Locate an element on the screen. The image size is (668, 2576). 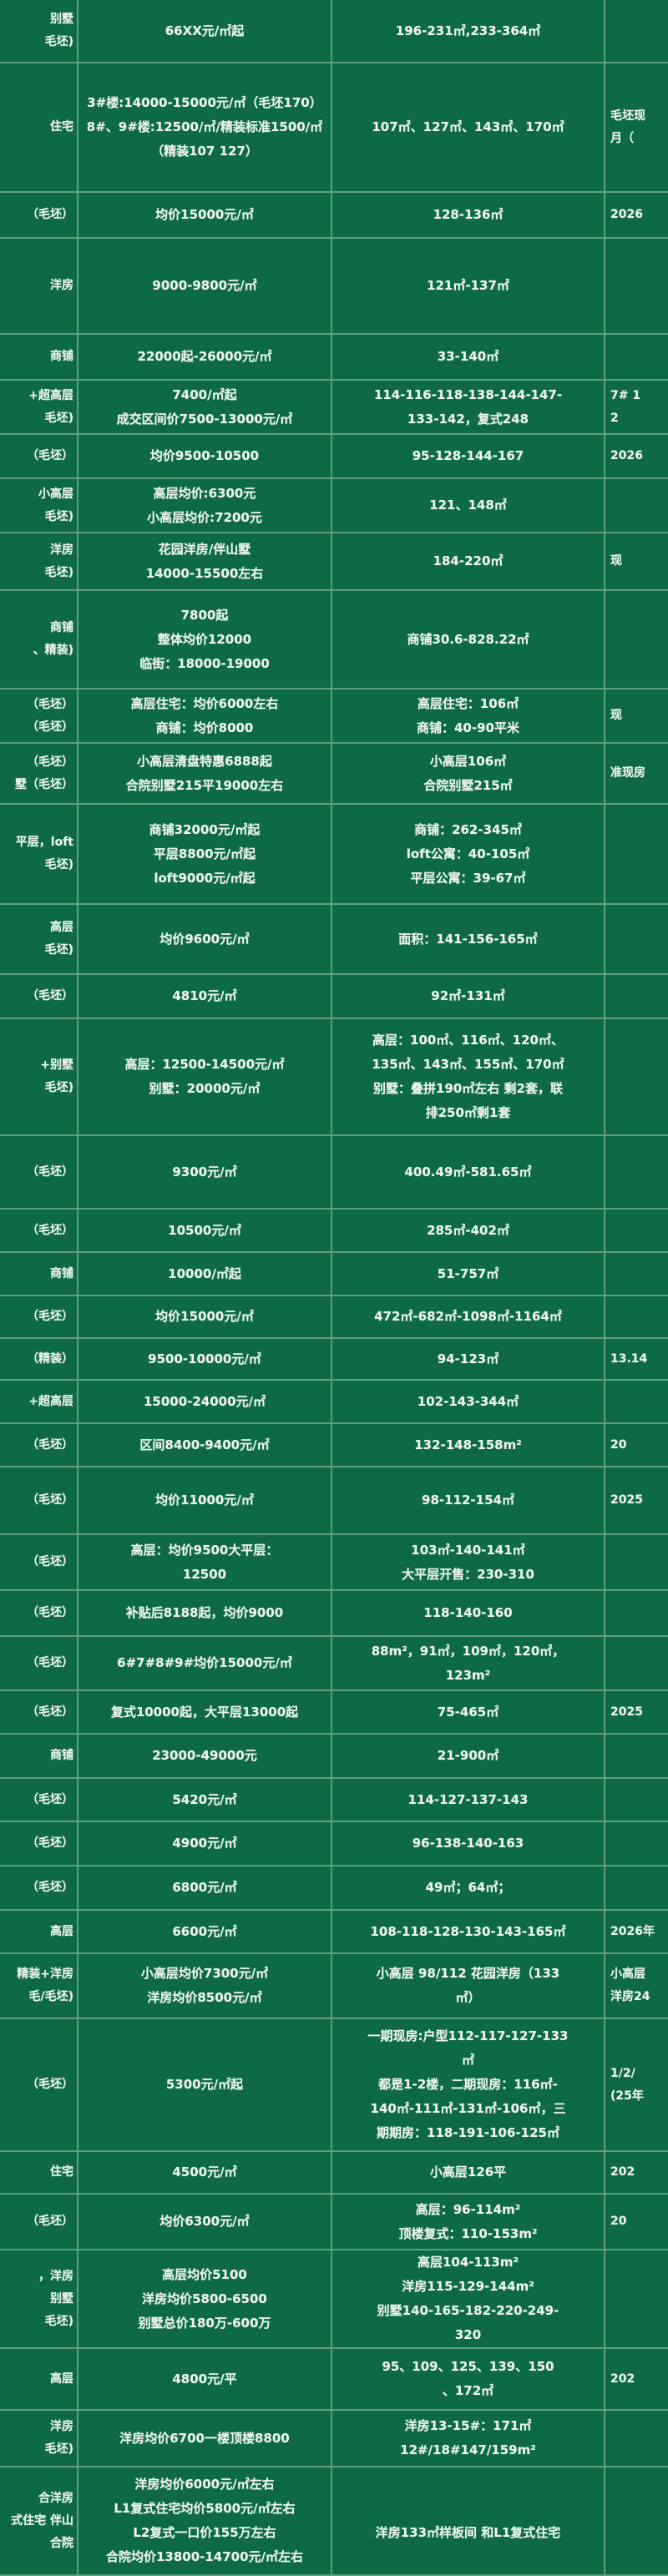
unit-area-cell: 98-112-154㎡ is located at coordinates (468, 1500).